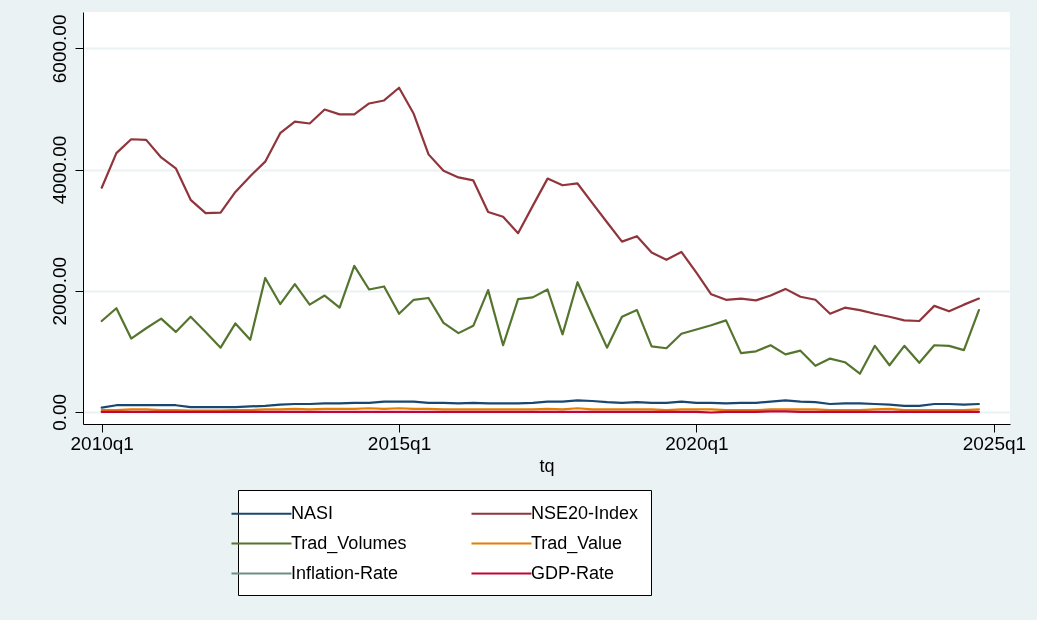  Describe the element at coordinates (59, 49) in the screenshot. I see `y-tick-label: 6000.00` at that location.